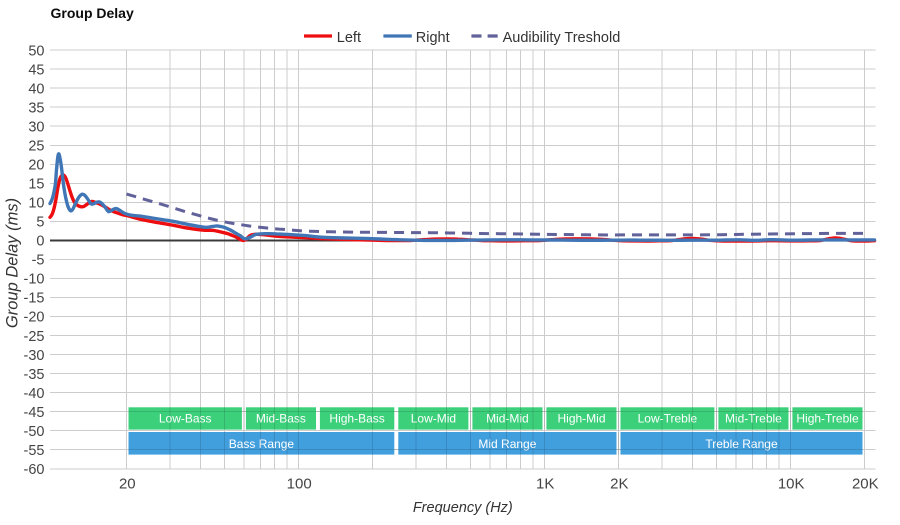  What do you see at coordinates (34, 280) in the screenshot?
I see `svg-text: -10` at bounding box center [34, 280].